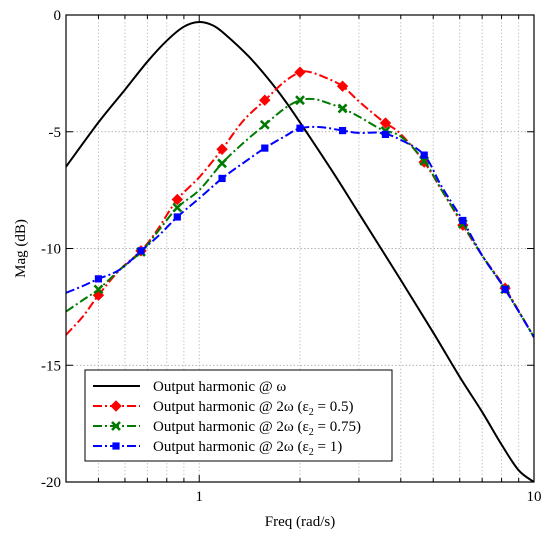 The width and height of the screenshot is (550, 537). I want to click on x-axis-label: Freq (rad/s), so click(300, 522).